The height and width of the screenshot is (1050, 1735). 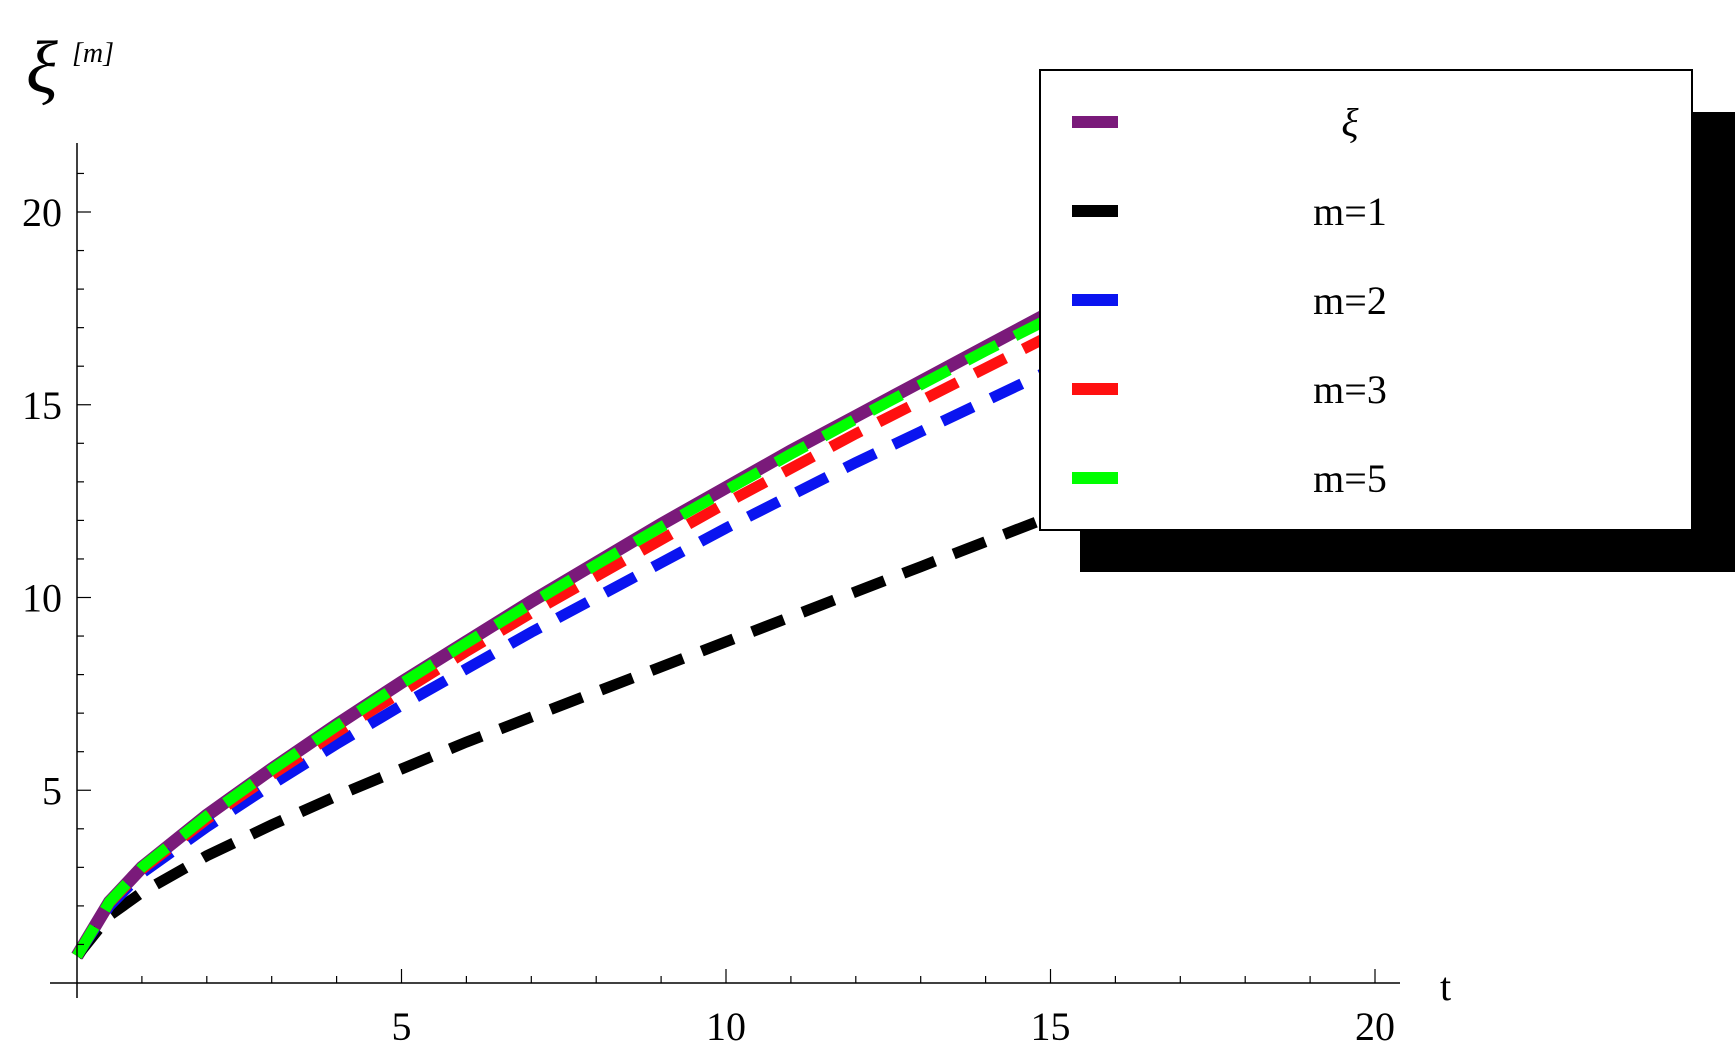 What do you see at coordinates (1350, 478) in the screenshot?
I see `legend-label: m=5` at bounding box center [1350, 478].